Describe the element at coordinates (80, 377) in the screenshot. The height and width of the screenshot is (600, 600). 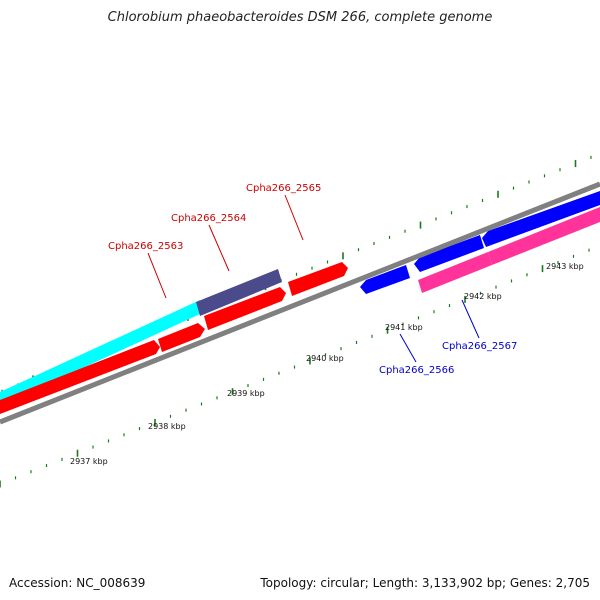
I see `gene-arrow-a` at that location.